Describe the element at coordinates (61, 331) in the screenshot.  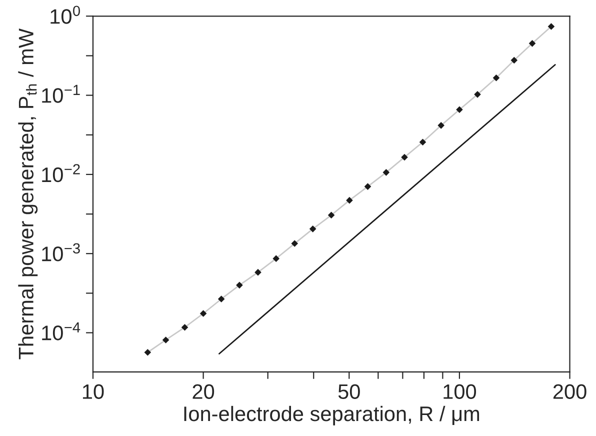
I see `y-tick-label: 10$^{−4}$` at that location.